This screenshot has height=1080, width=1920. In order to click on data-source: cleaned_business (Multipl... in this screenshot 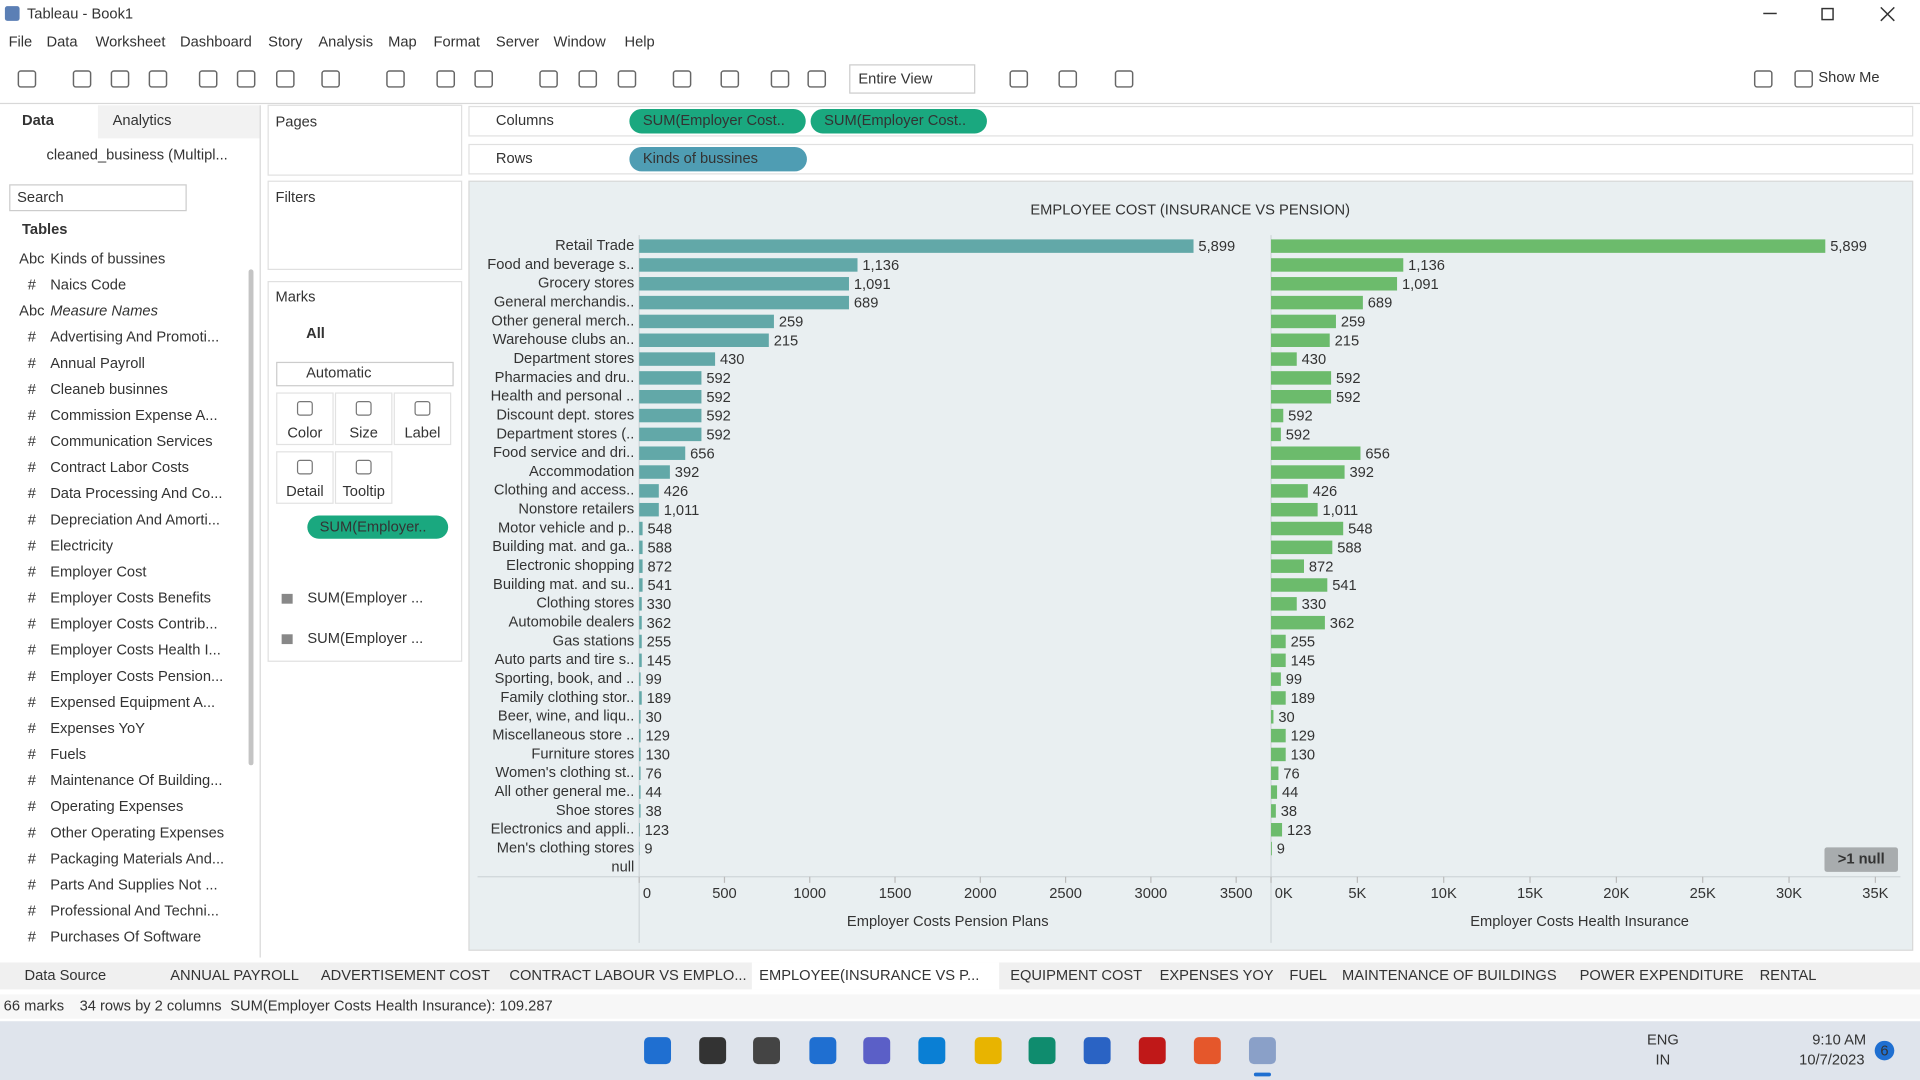, I will do `click(137, 155)`.